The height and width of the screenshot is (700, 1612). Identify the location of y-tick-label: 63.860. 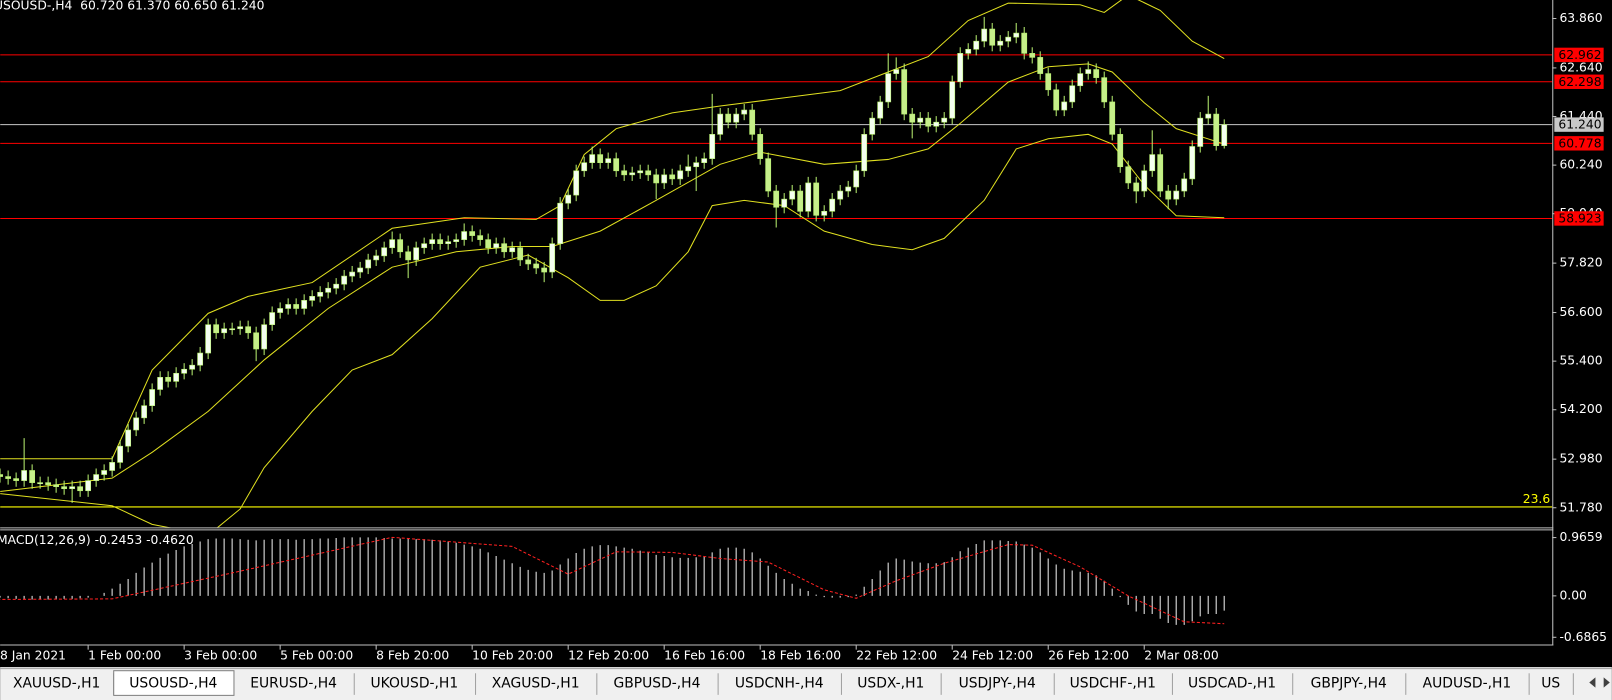
(1580, 18).